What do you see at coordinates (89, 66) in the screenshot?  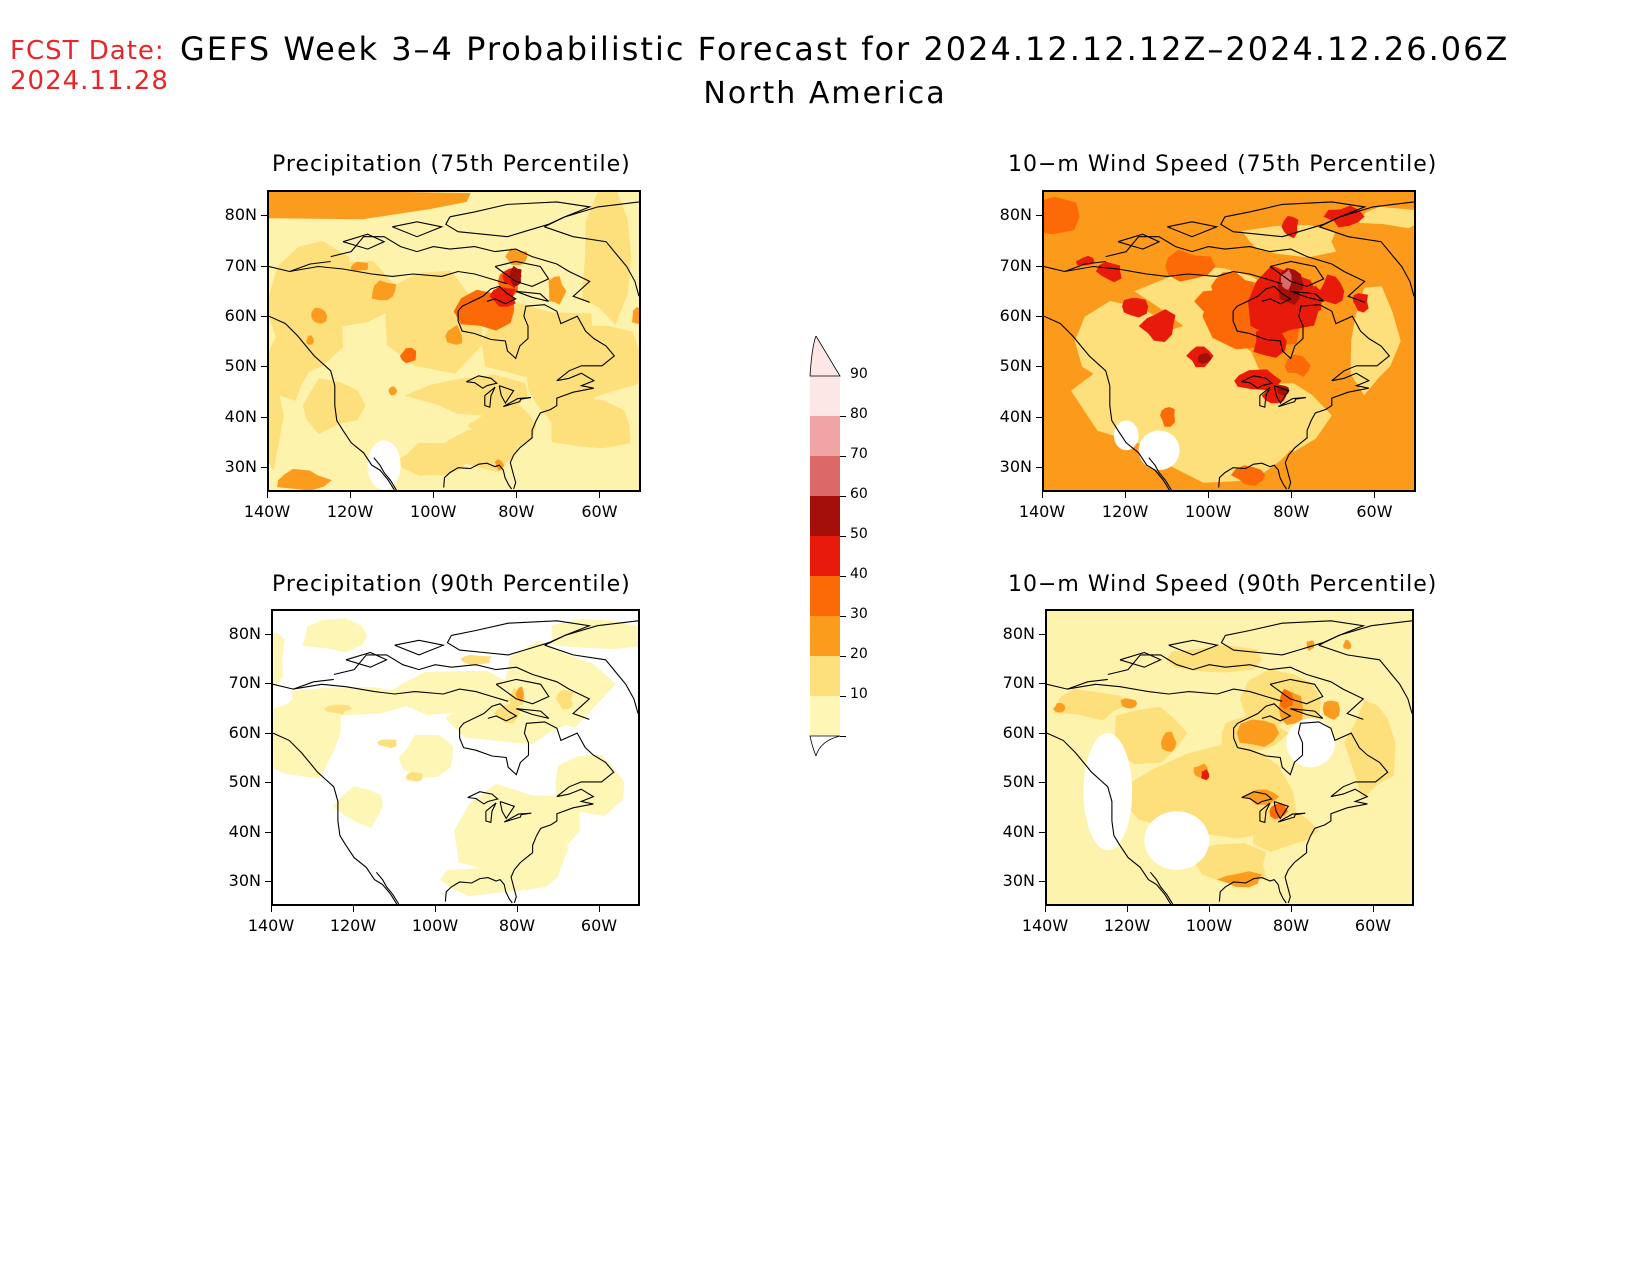 I see `fcst-date-block: FCST Date: 2024.11.28` at bounding box center [89, 66].